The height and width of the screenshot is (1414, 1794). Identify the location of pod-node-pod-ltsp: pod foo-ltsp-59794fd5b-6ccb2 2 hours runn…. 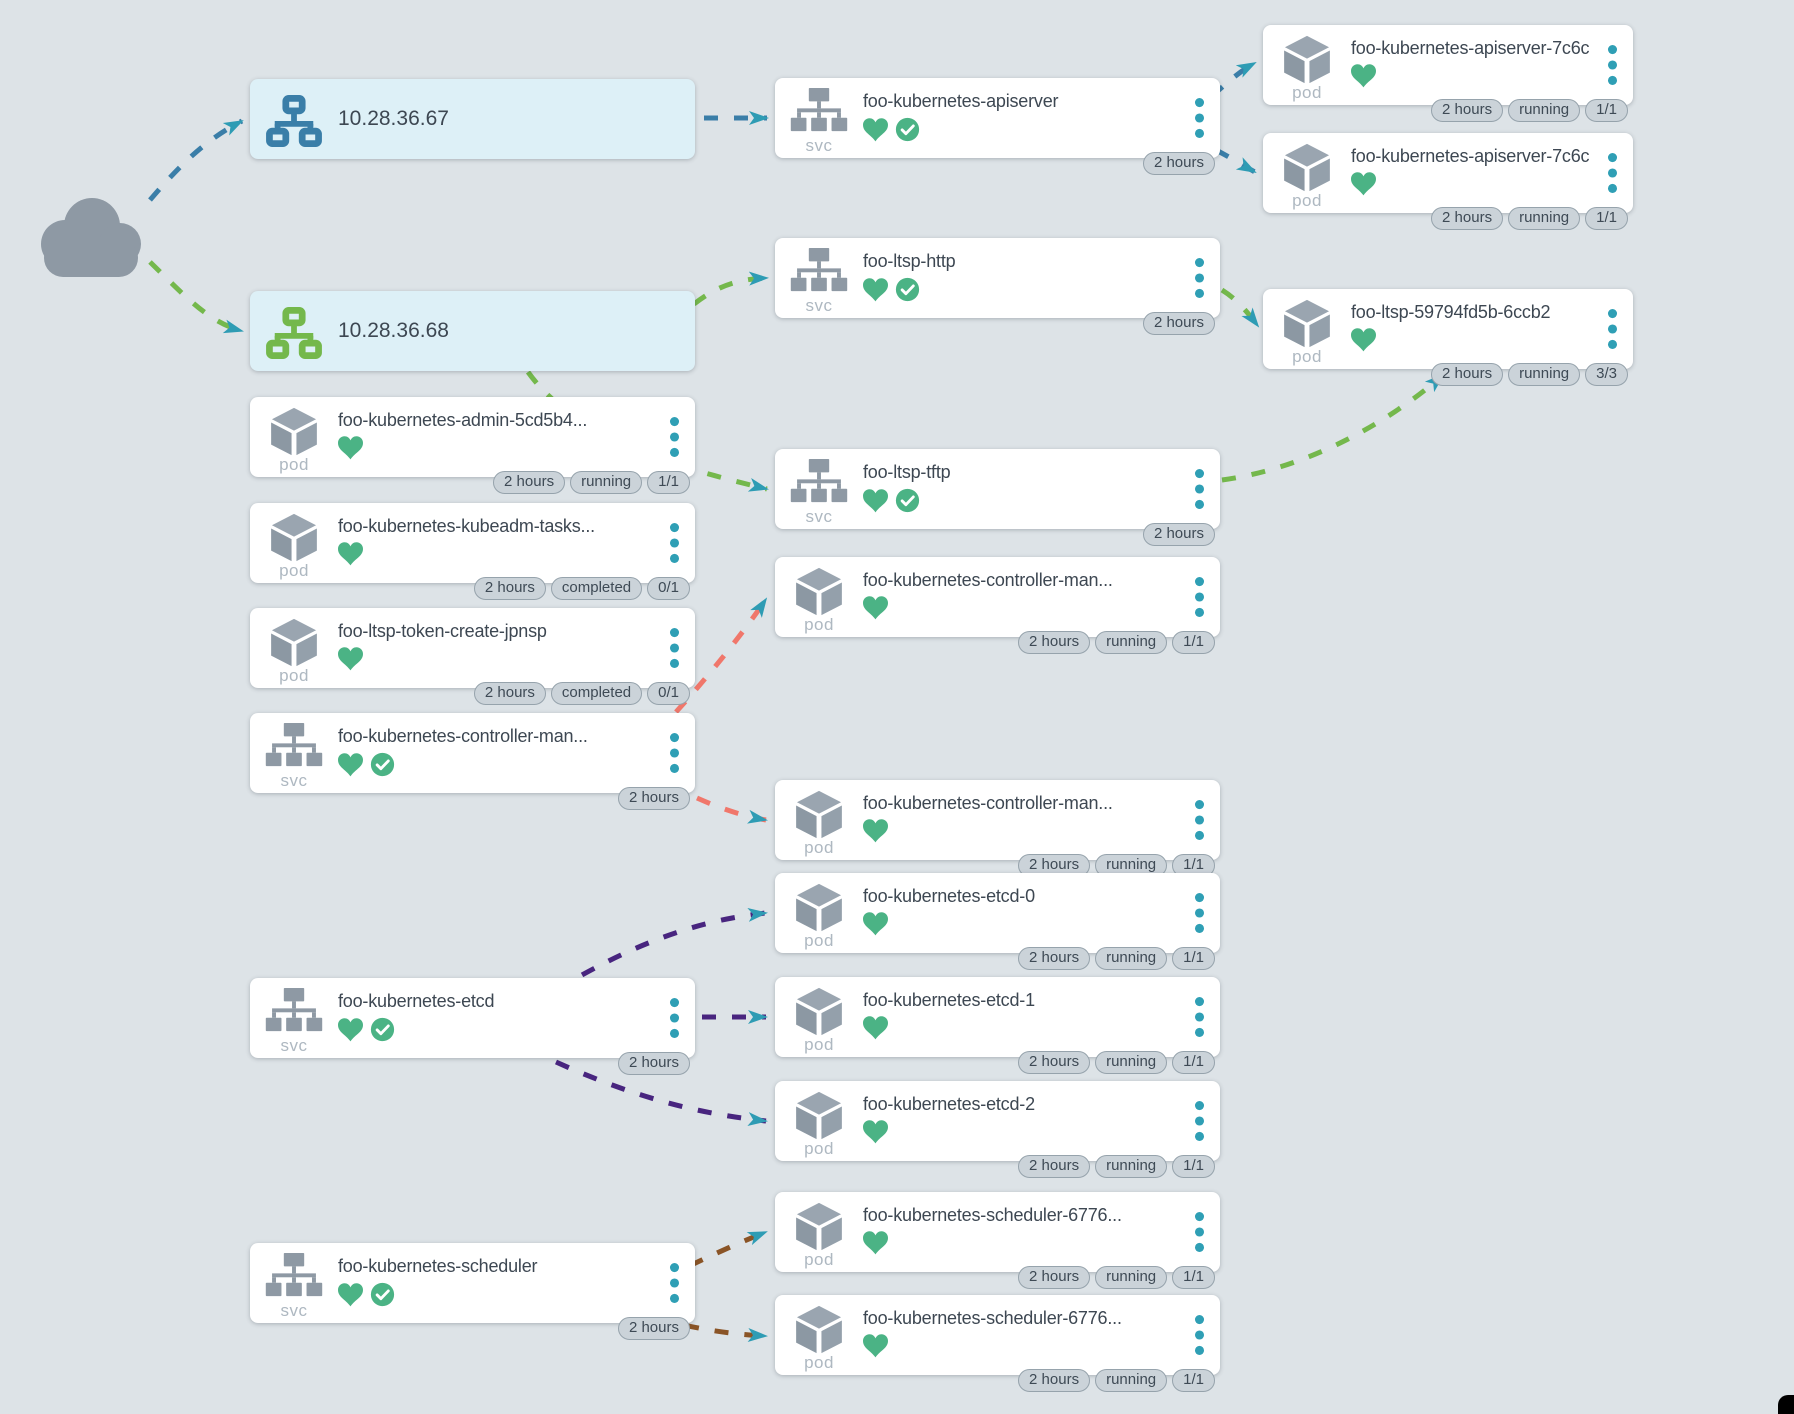
(1448, 337).